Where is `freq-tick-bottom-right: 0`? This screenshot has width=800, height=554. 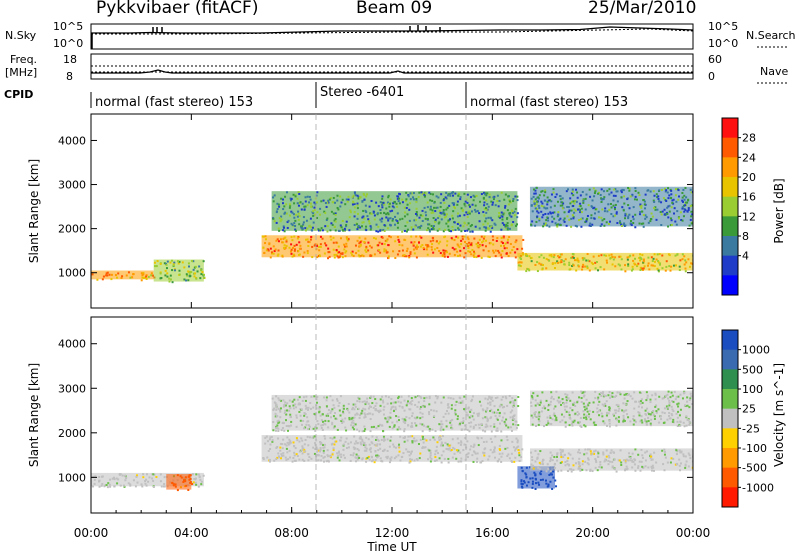 freq-tick-bottom-right: 0 is located at coordinates (711, 76).